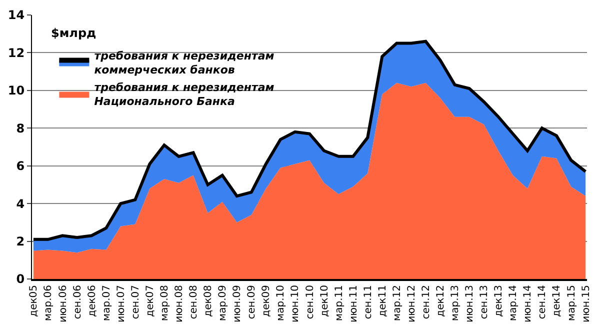  I want to click on x-tick-label: сен.12, so click(426, 302).